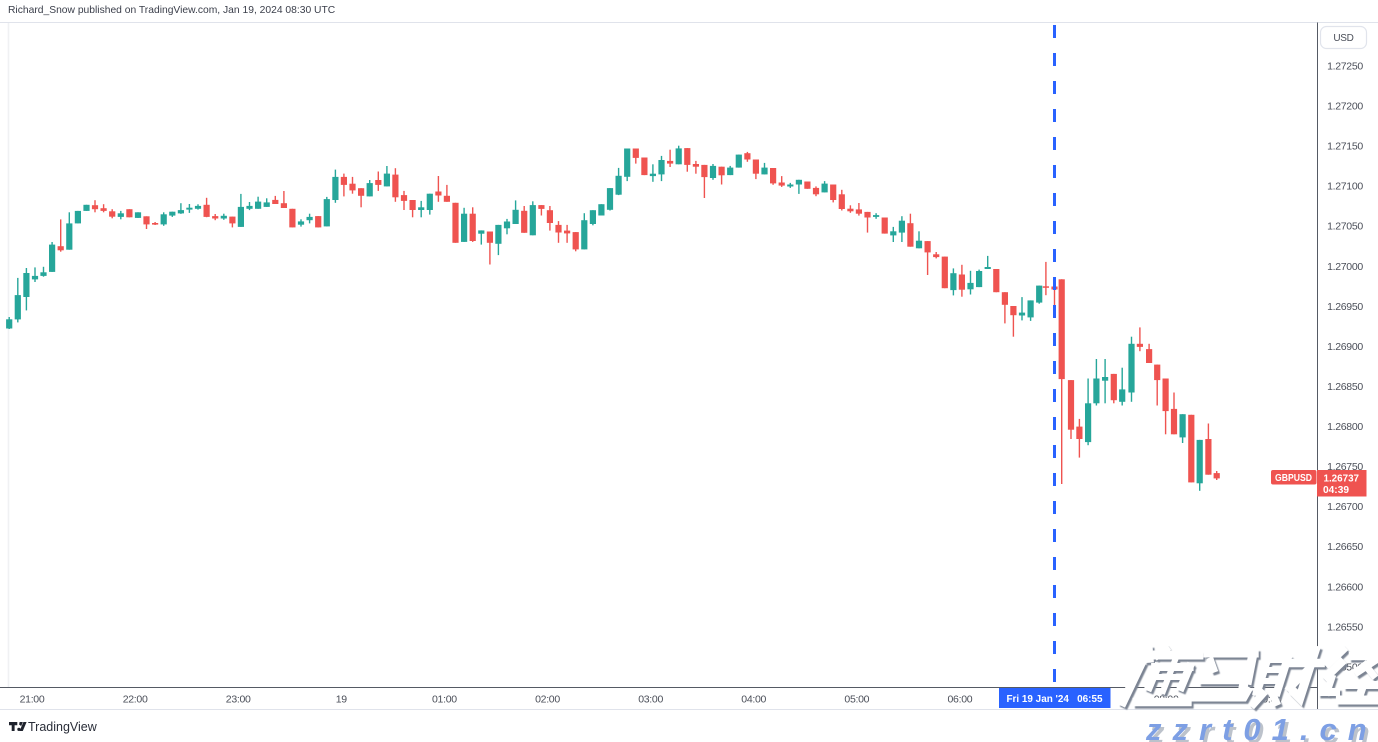  I want to click on svg-text: 1.26650, so click(1345, 547).